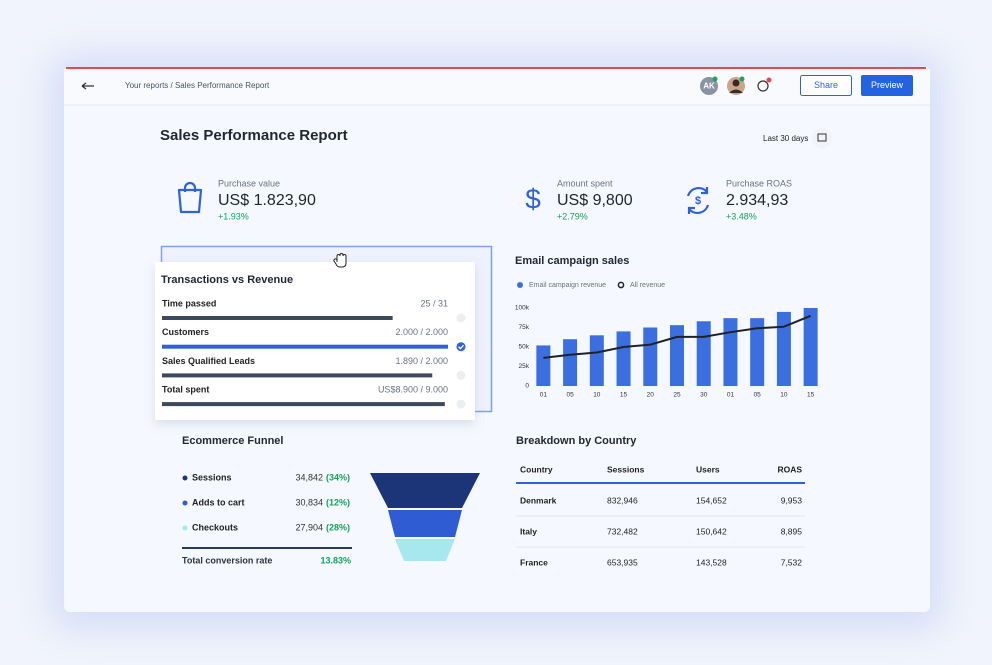 The height and width of the screenshot is (665, 992). What do you see at coordinates (215, 527) in the screenshot?
I see `funnel-label: Checkouts` at bounding box center [215, 527].